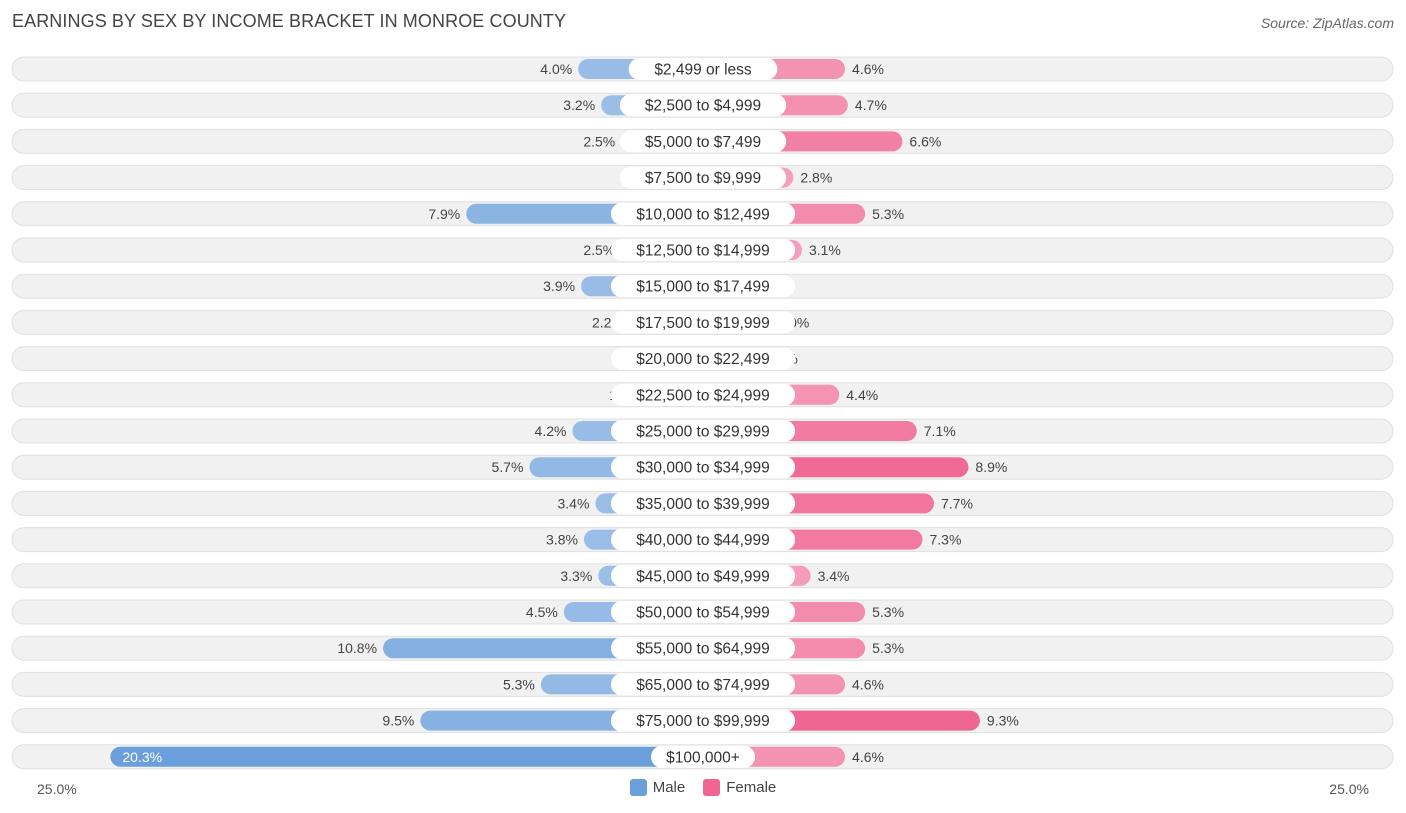 This screenshot has height=813, width=1406. I want to click on female-value-label: 3.4%, so click(834, 576).